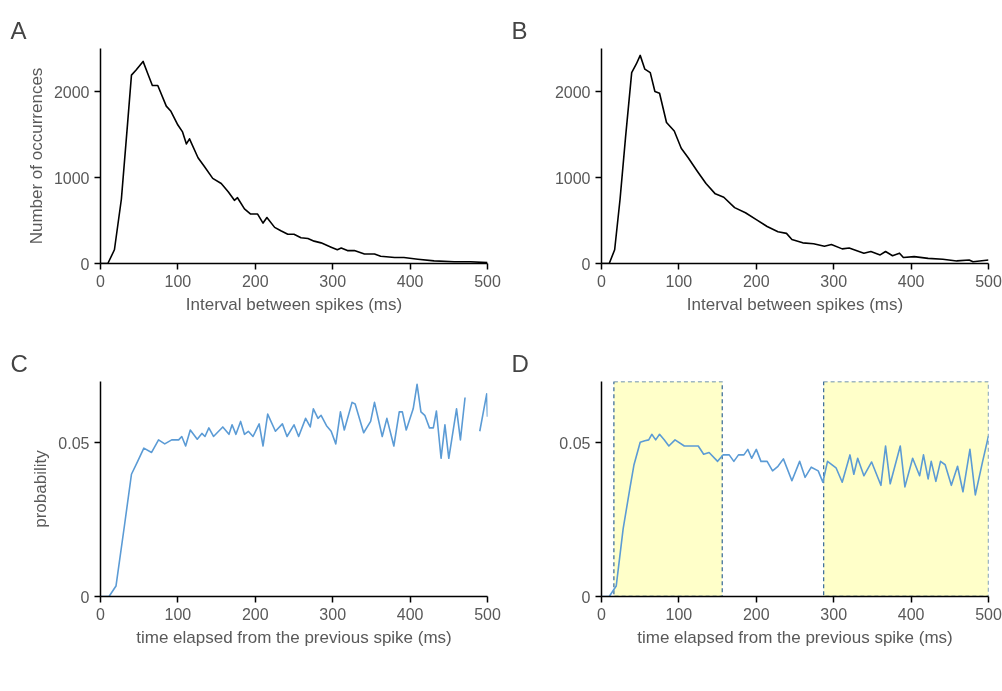 Image resolution: width=1002 pixels, height=691 pixels. What do you see at coordinates (520, 363) in the screenshot?
I see `chart-title: D` at bounding box center [520, 363].